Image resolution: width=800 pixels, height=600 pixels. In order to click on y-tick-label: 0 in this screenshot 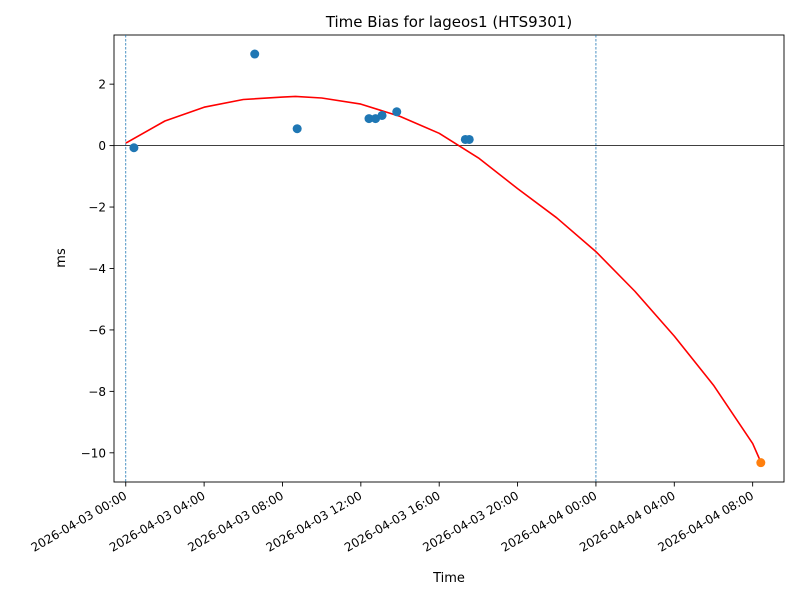, I will do `click(102, 146)`.